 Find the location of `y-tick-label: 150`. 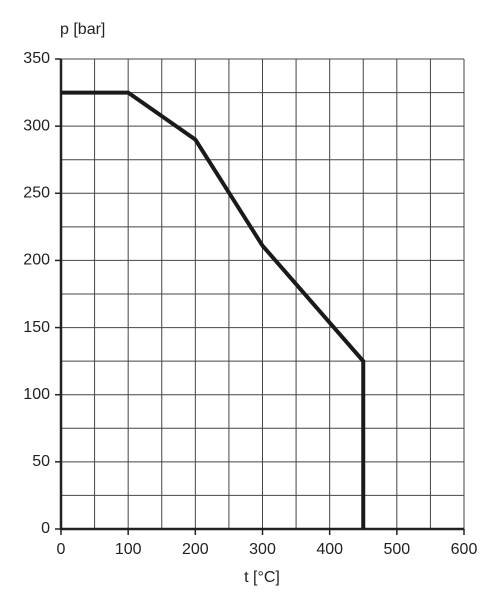

y-tick-label: 150 is located at coordinates (36, 327).